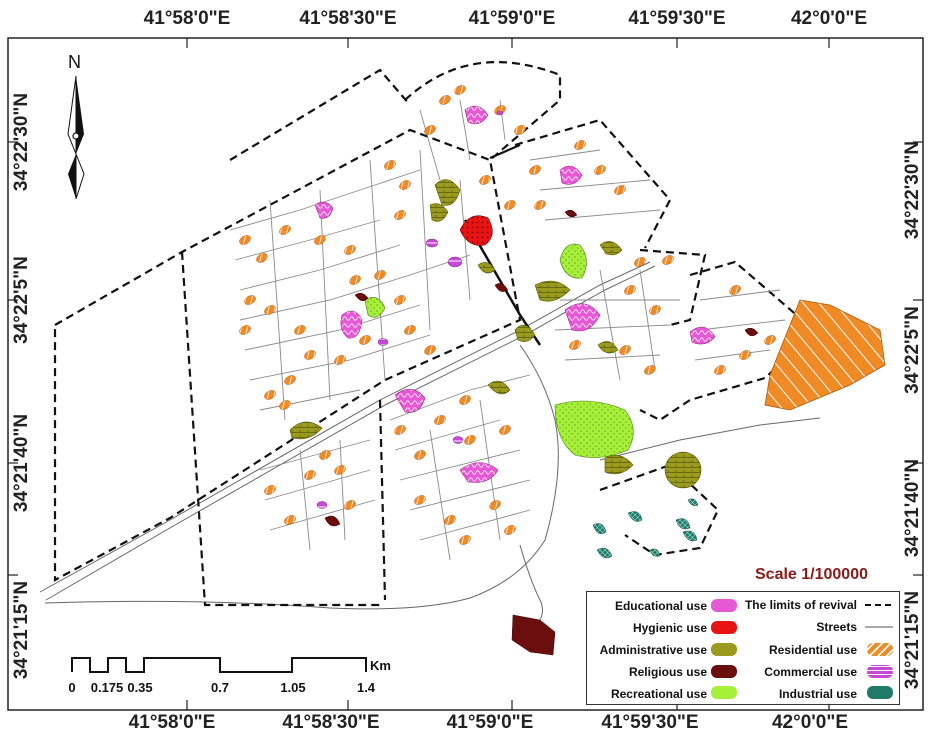 This screenshot has width=934, height=745. What do you see at coordinates (187, 18) in the screenshot?
I see `longitude-label-top-1: 41°58'0"E` at bounding box center [187, 18].